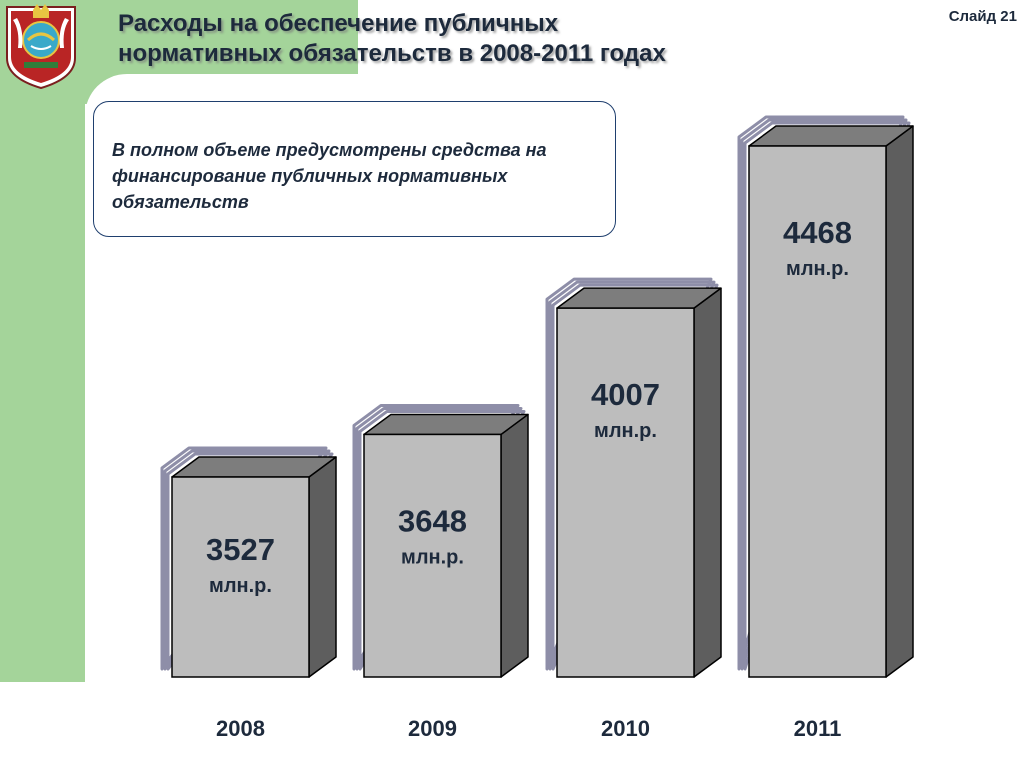 Image resolution: width=1024 pixels, height=768 pixels. Describe the element at coordinates (625, 728) in the screenshot. I see `year-label-2010: 2010` at that location.